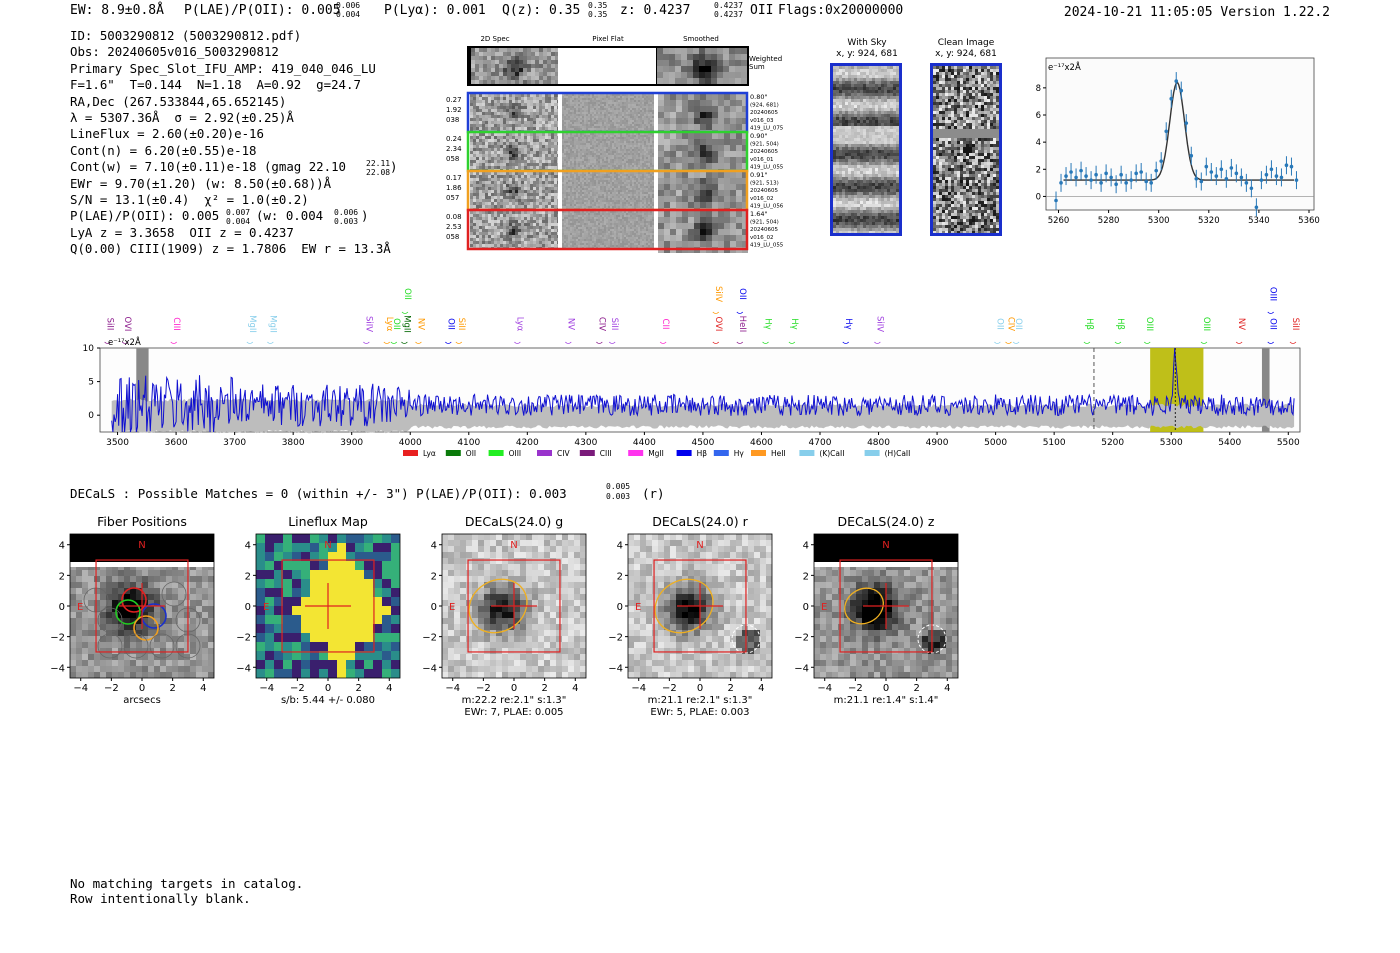  Describe the element at coordinates (452, 159) in the screenshot. I see `fiber-stat: 058` at that location.